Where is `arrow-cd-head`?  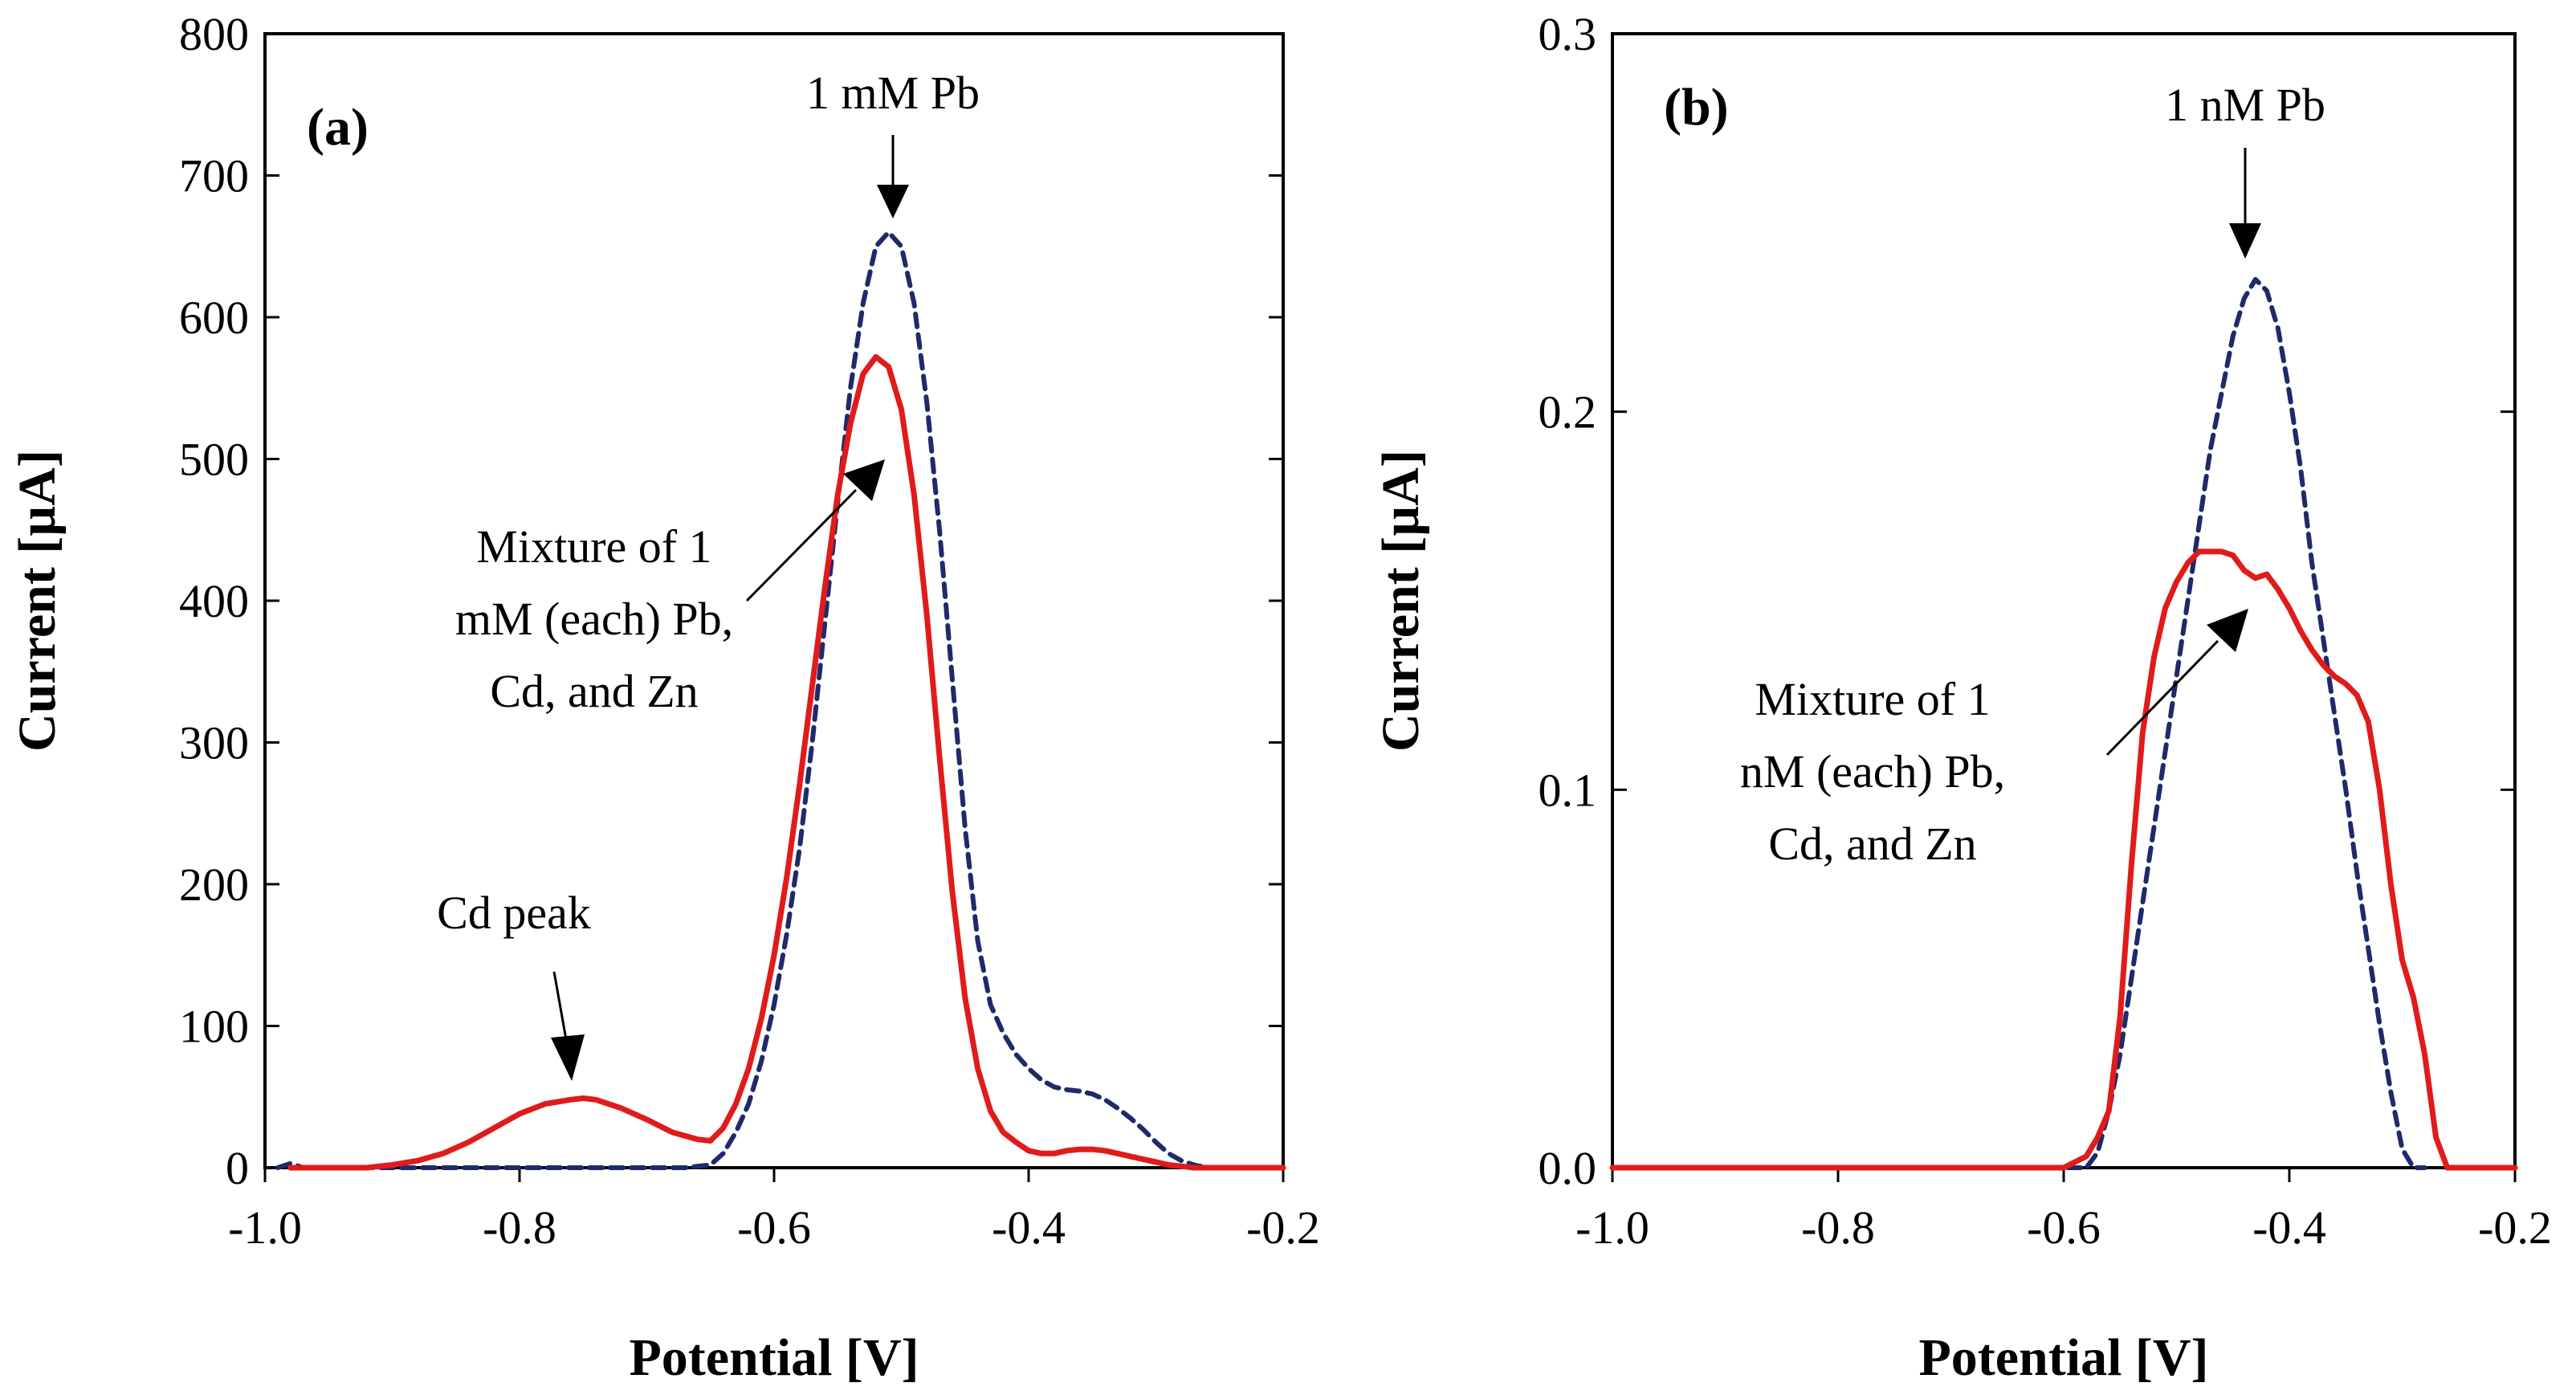
arrow-cd-head is located at coordinates (568, 1057).